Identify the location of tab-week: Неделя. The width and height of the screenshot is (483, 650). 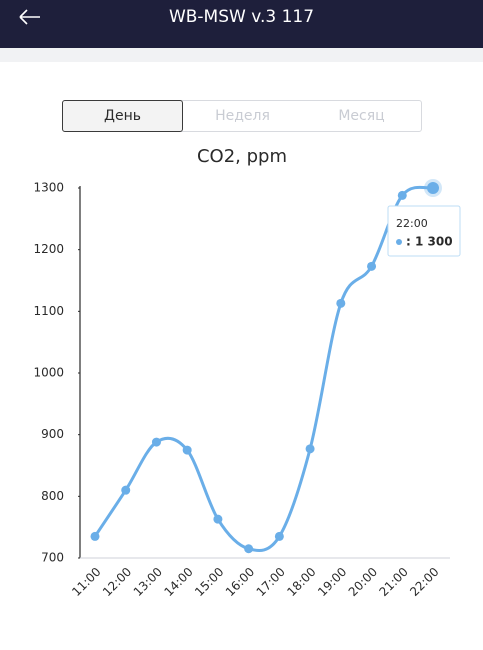
(242, 116).